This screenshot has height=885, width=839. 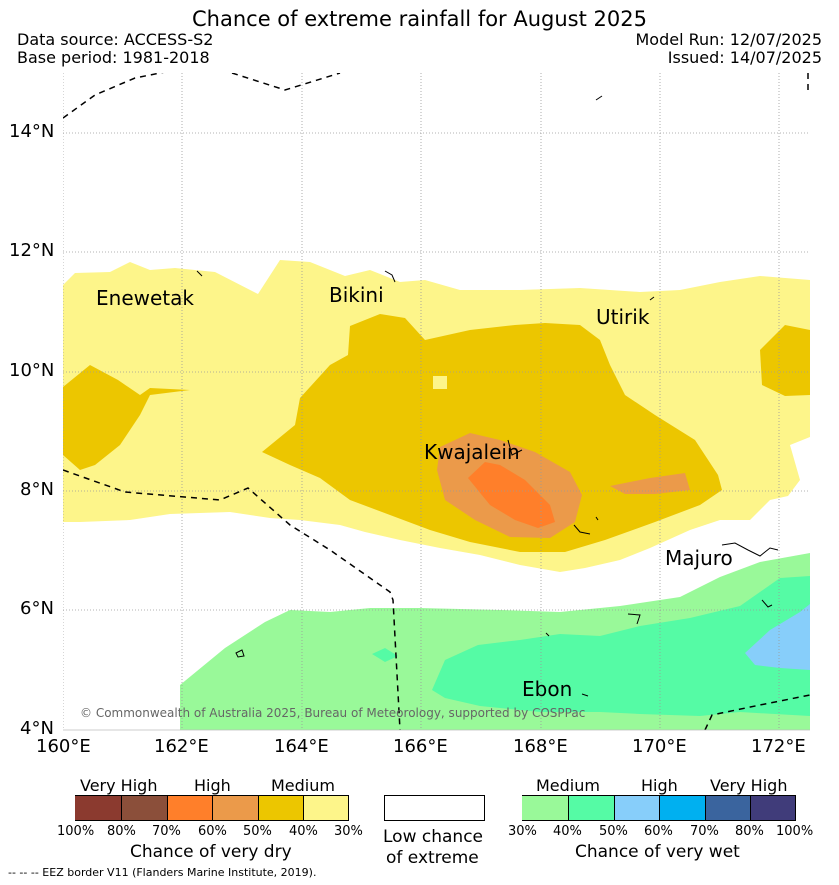 I want to click on lon-tick-164e: 164°E, so click(x=301, y=746).